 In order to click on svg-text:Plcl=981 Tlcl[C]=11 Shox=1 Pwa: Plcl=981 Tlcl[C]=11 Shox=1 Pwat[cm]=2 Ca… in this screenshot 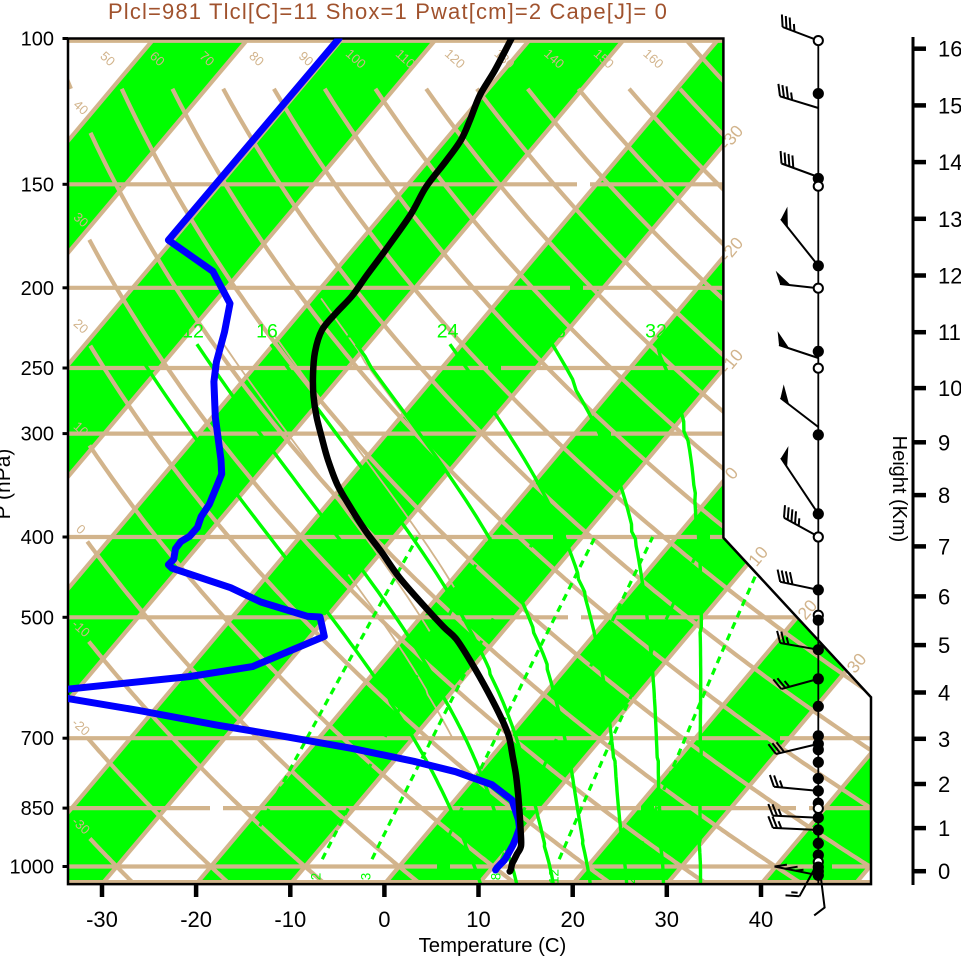, I will do `click(388, 12)`.